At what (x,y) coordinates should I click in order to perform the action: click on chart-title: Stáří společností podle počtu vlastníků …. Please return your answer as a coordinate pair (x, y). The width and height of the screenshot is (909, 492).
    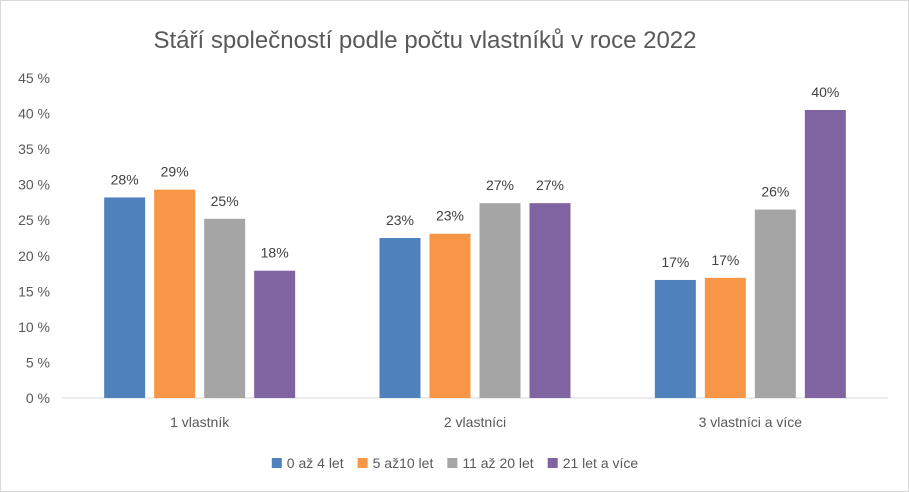
    Looking at the image, I should click on (425, 40).